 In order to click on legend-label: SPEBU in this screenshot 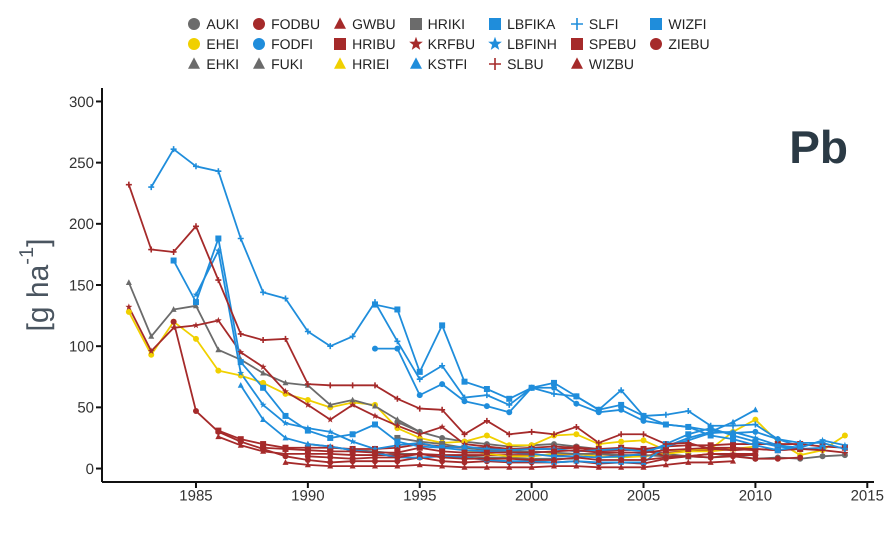, I will do `click(612, 44)`.